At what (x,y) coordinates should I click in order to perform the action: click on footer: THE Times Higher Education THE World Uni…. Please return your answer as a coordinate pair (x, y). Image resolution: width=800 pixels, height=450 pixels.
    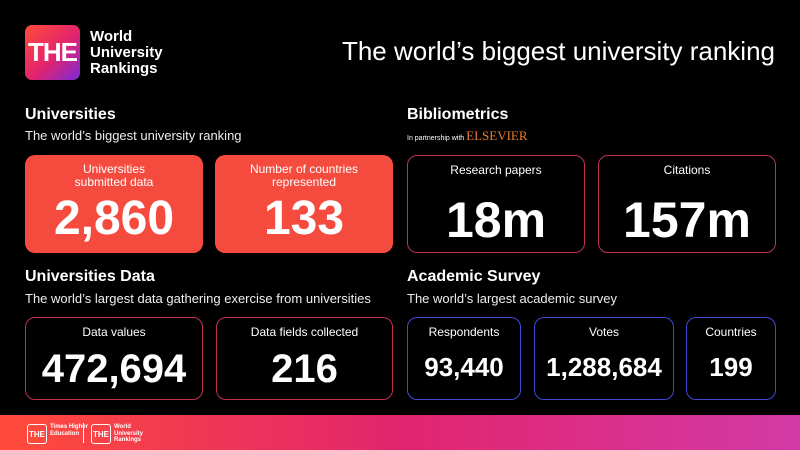
    Looking at the image, I should click on (400, 432).